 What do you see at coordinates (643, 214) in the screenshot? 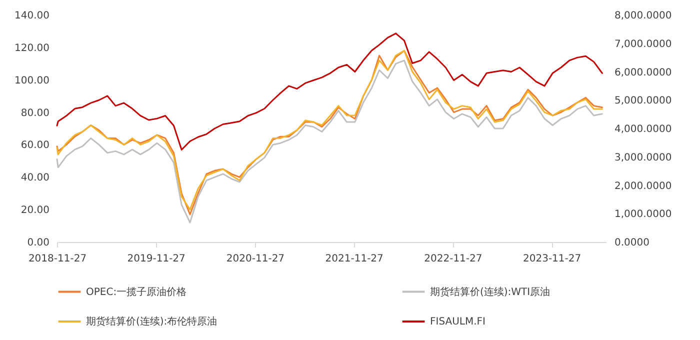
I see `y2-tick-label: 1,000.0000` at bounding box center [643, 214].